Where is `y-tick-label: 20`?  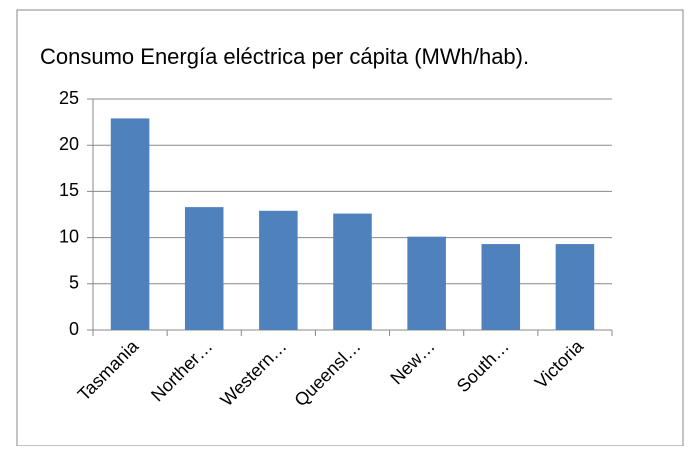
y-tick-label: 20 is located at coordinates (69, 144).